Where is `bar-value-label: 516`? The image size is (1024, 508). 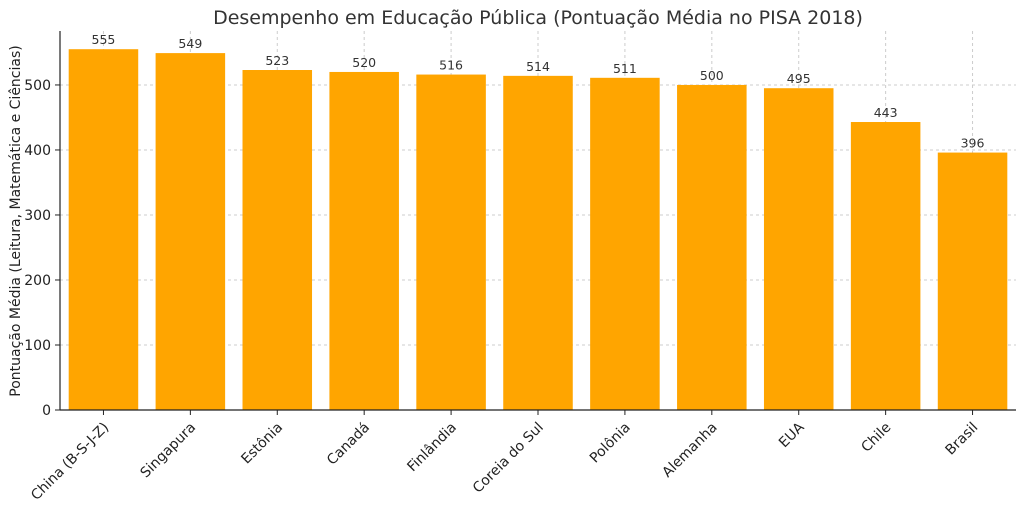 bar-value-label: 516 is located at coordinates (451, 65).